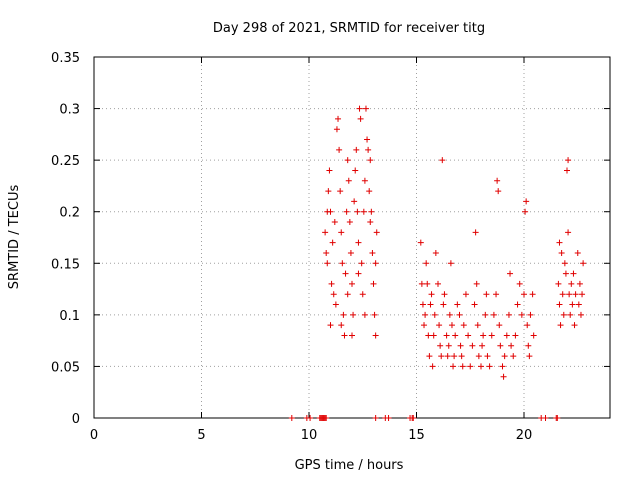  Describe the element at coordinates (201, 435) in the screenshot. I see `x-tick-label: 5` at that location.